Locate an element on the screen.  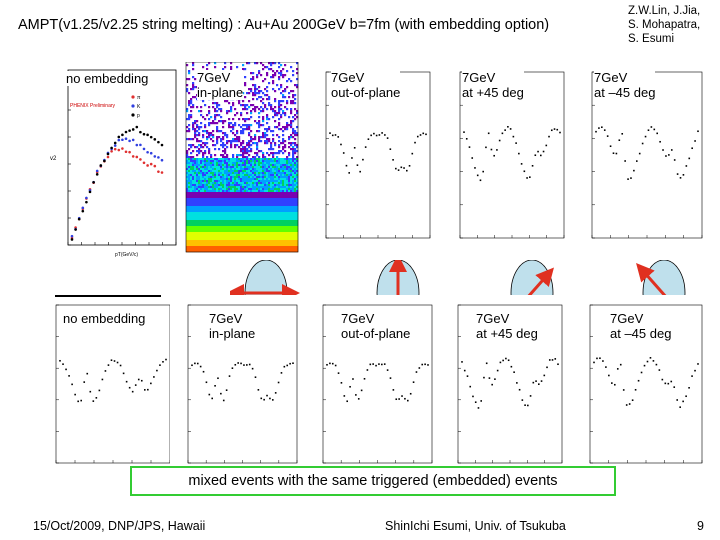
footer-date-venue: 15/Oct/2009, DNP/JPS, Hawaii is located at coordinates (119, 526).